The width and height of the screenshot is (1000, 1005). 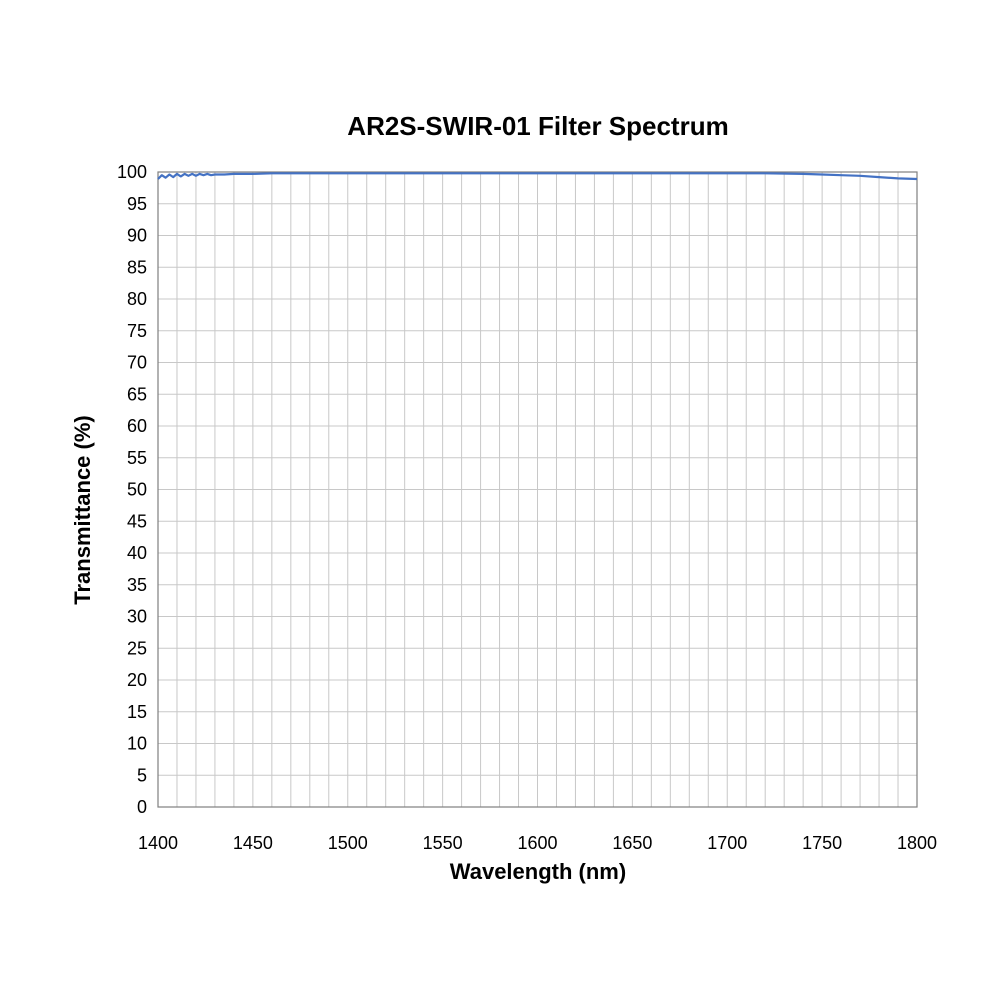 I want to click on x-tick-label: 1400, so click(x=158, y=843).